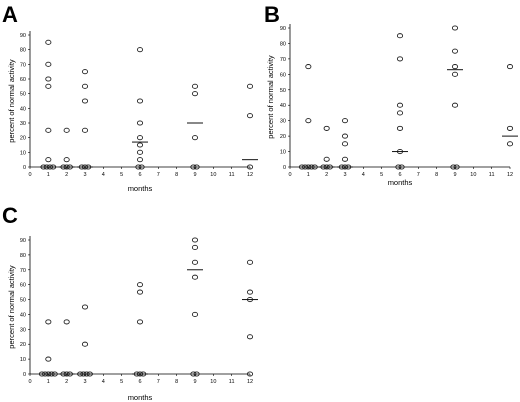  I want to click on y-axis-label: percent of normal activity, so click(11, 307).